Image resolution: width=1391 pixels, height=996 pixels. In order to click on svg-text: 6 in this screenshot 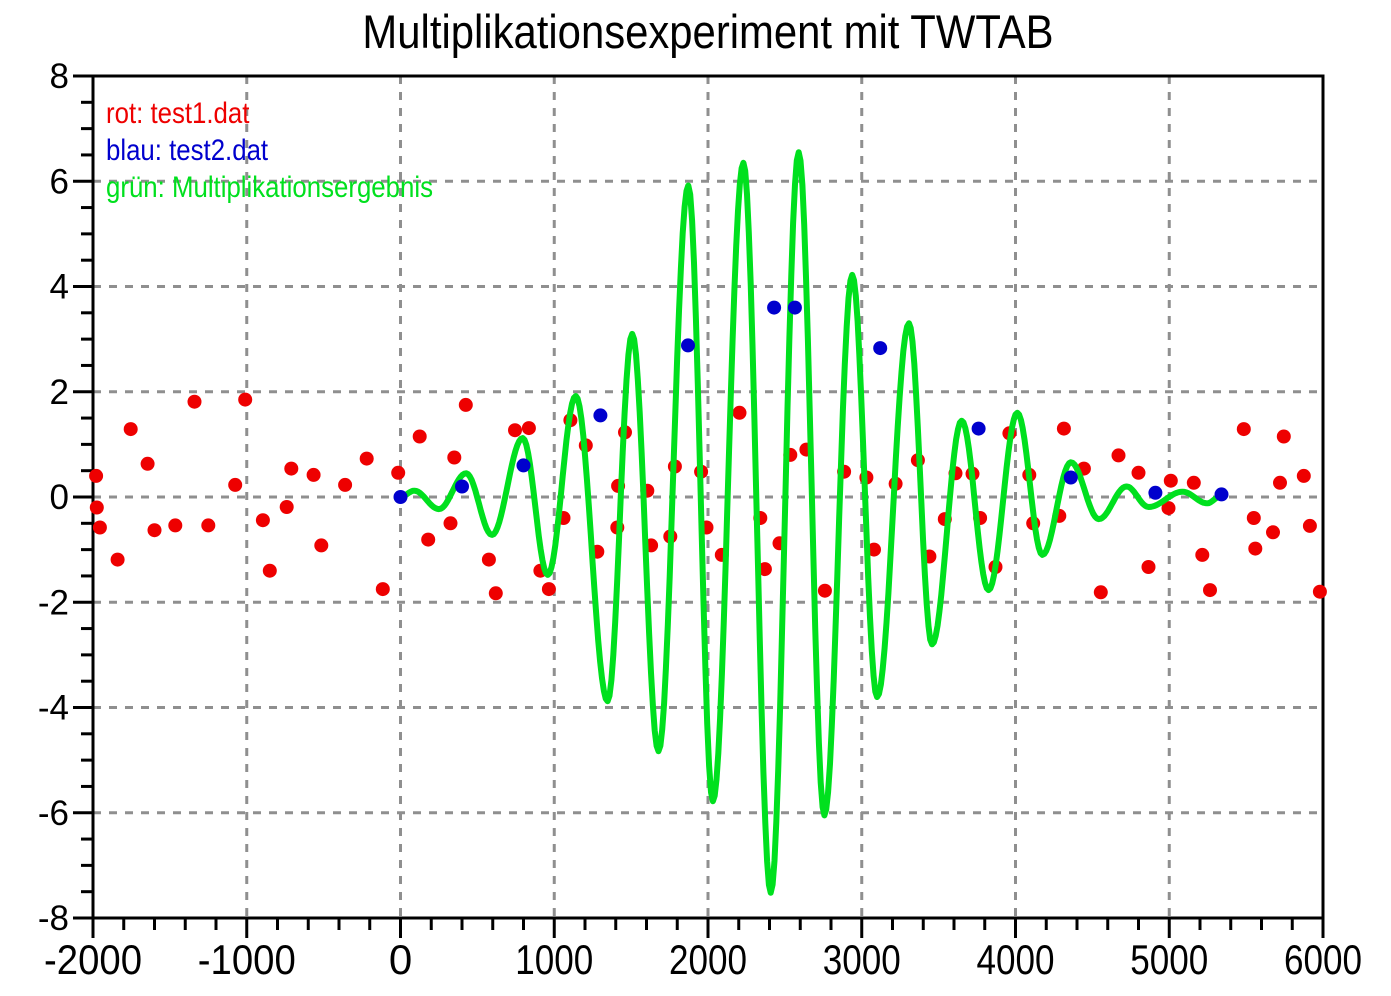, I will do `click(59, 181)`.